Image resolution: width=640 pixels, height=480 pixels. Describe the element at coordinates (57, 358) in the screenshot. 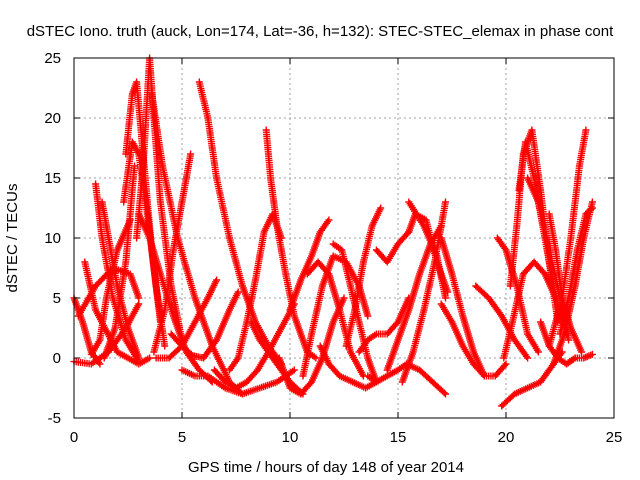

I see `y-tick-label: 0` at that location.